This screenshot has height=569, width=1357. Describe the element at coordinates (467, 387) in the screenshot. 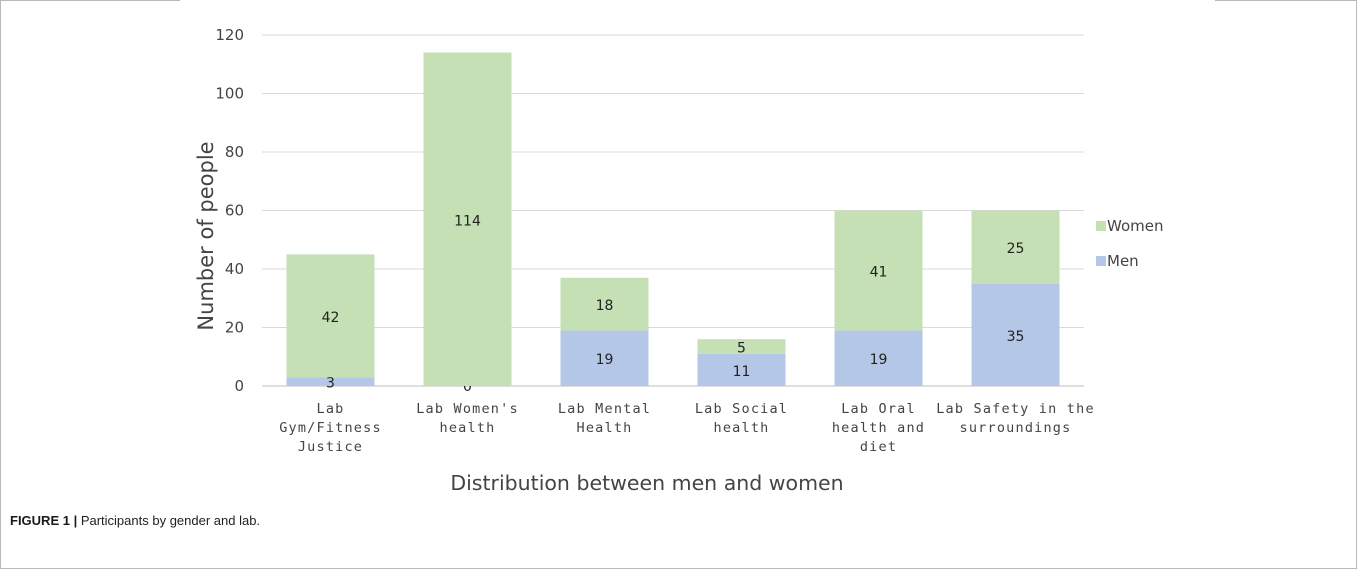

I see `data-label: 0` at that location.